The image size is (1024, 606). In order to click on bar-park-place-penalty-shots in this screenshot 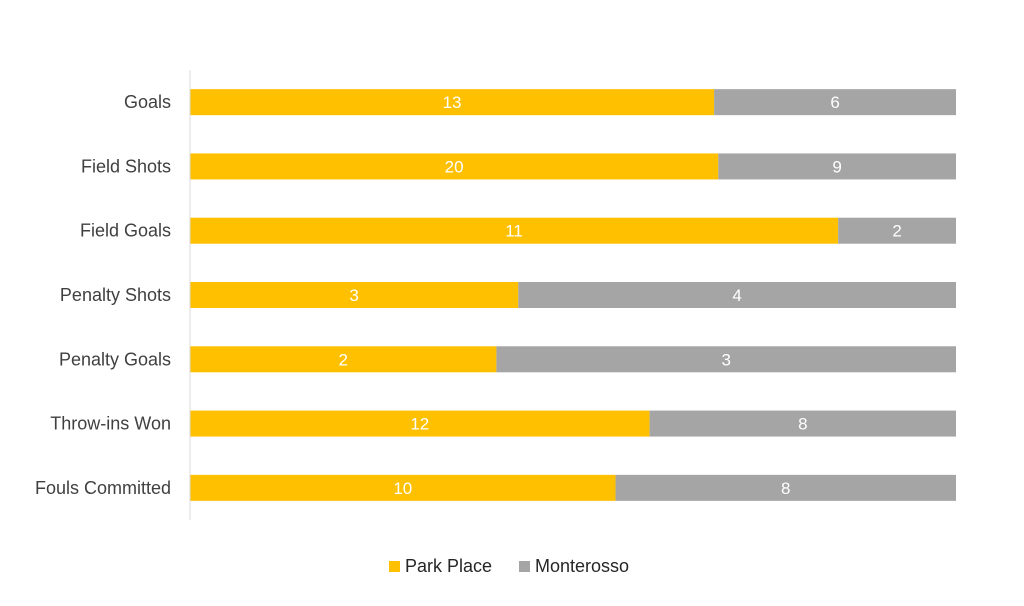, I will do `click(354, 295)`.